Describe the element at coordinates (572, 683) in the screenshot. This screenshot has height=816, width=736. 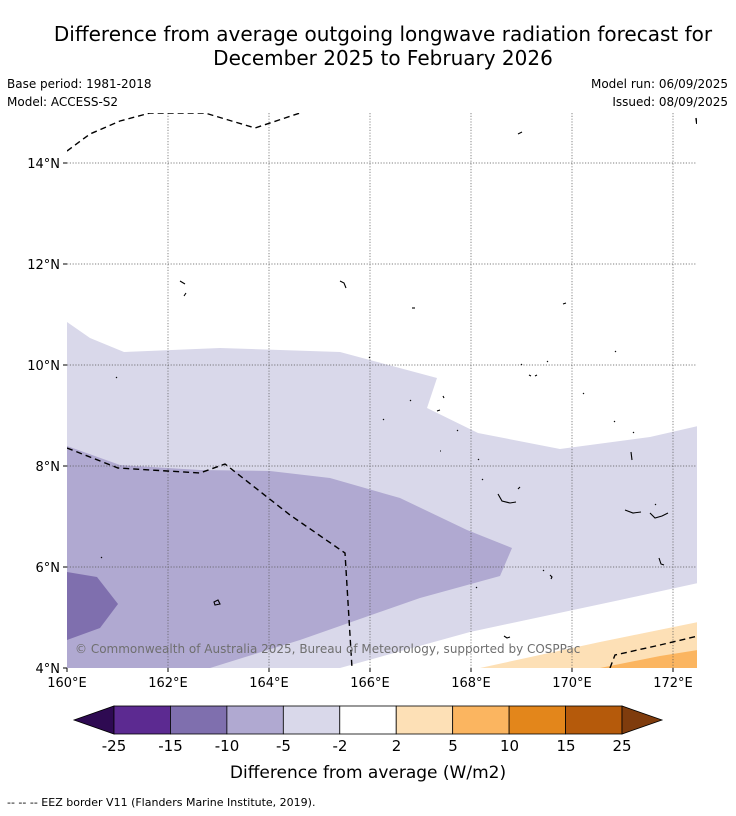
I see `lon-tick-label: 170°E` at that location.